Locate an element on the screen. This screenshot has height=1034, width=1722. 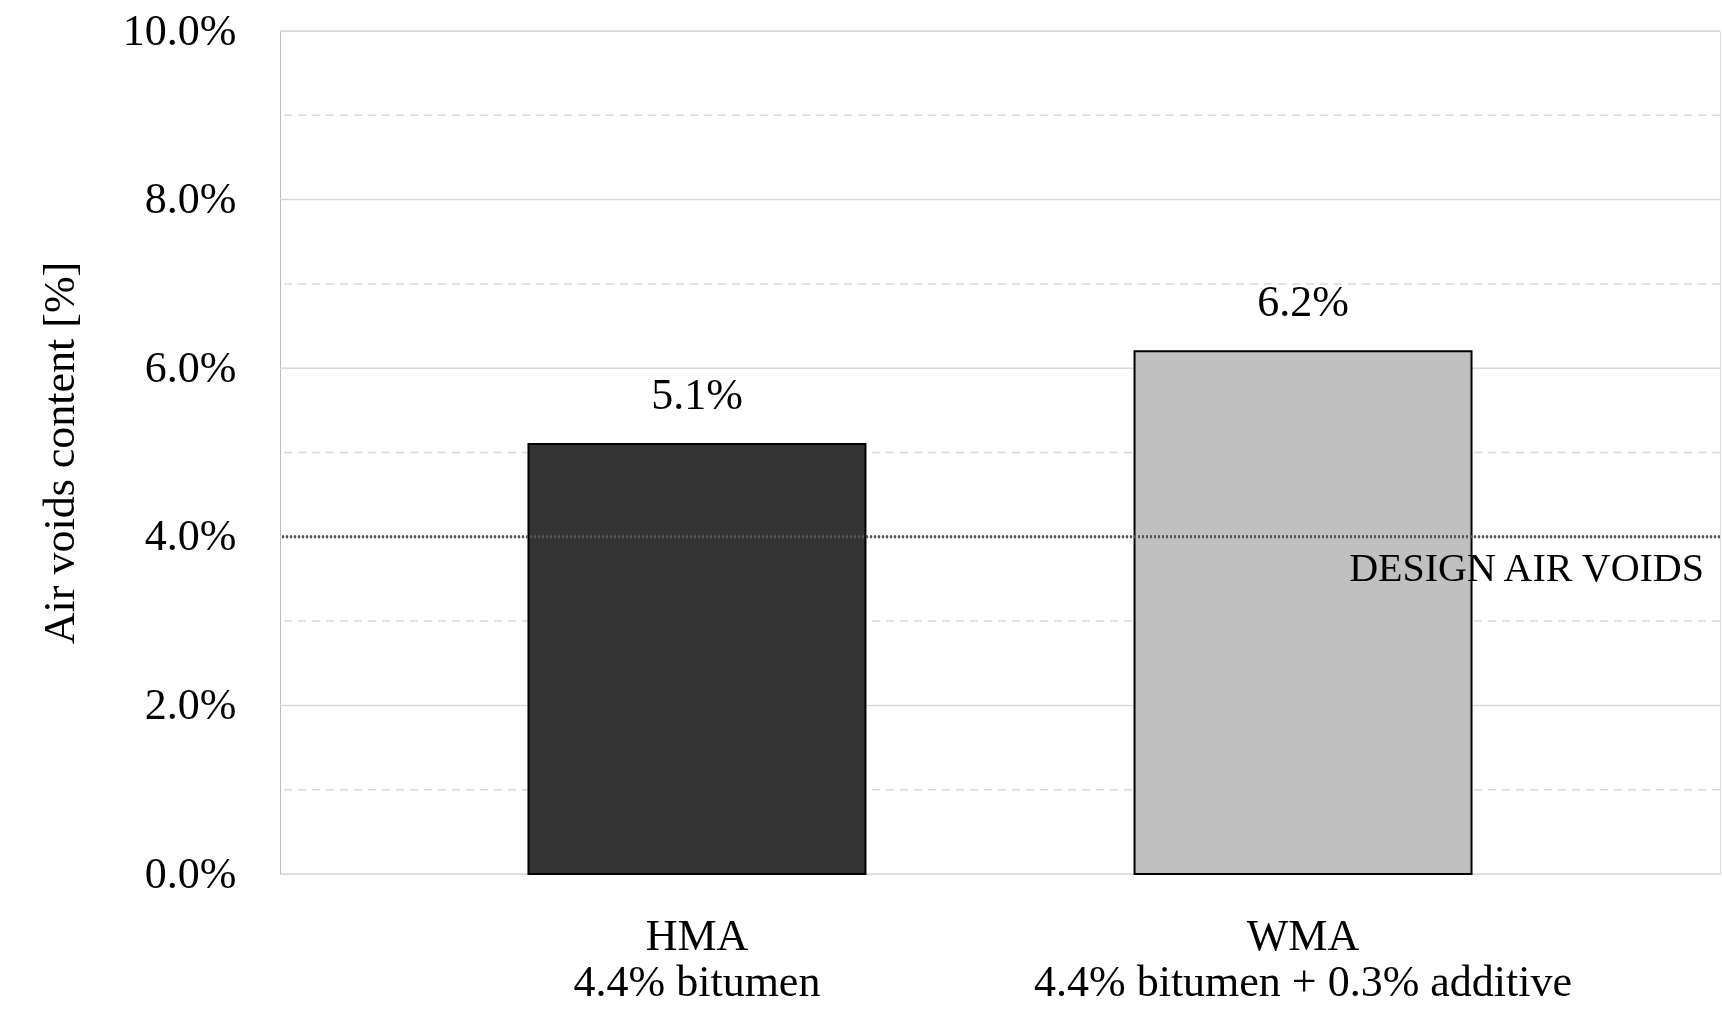
data-label: 5.1% is located at coordinates (697, 395).